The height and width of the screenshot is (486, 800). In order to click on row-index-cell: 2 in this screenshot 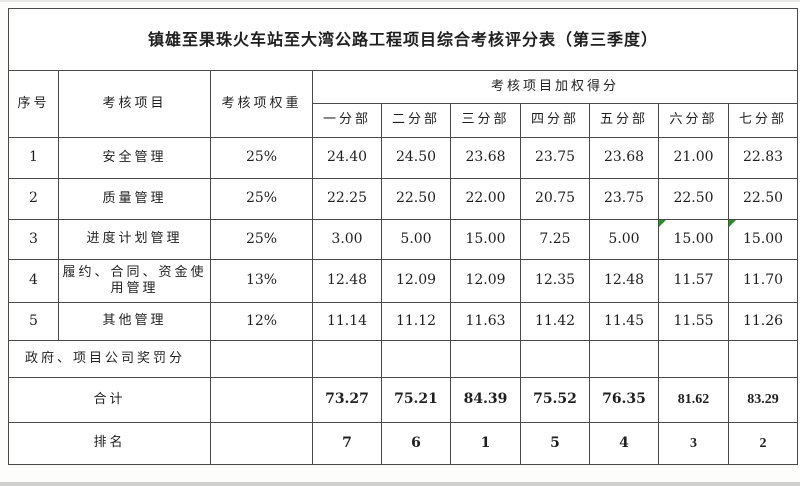, I will do `click(33, 199)`.